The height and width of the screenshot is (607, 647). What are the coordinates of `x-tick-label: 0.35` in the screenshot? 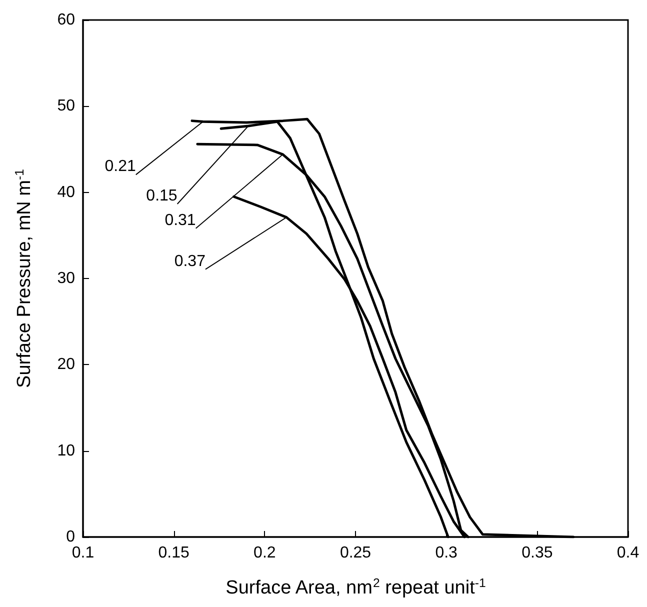 It's located at (537, 553).